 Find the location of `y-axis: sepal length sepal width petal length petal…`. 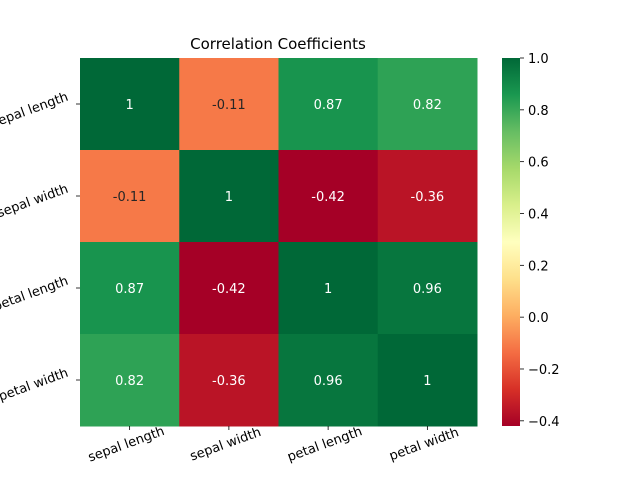

y-axis: sepal length sepal width petal length petal… is located at coordinates (40, 247).